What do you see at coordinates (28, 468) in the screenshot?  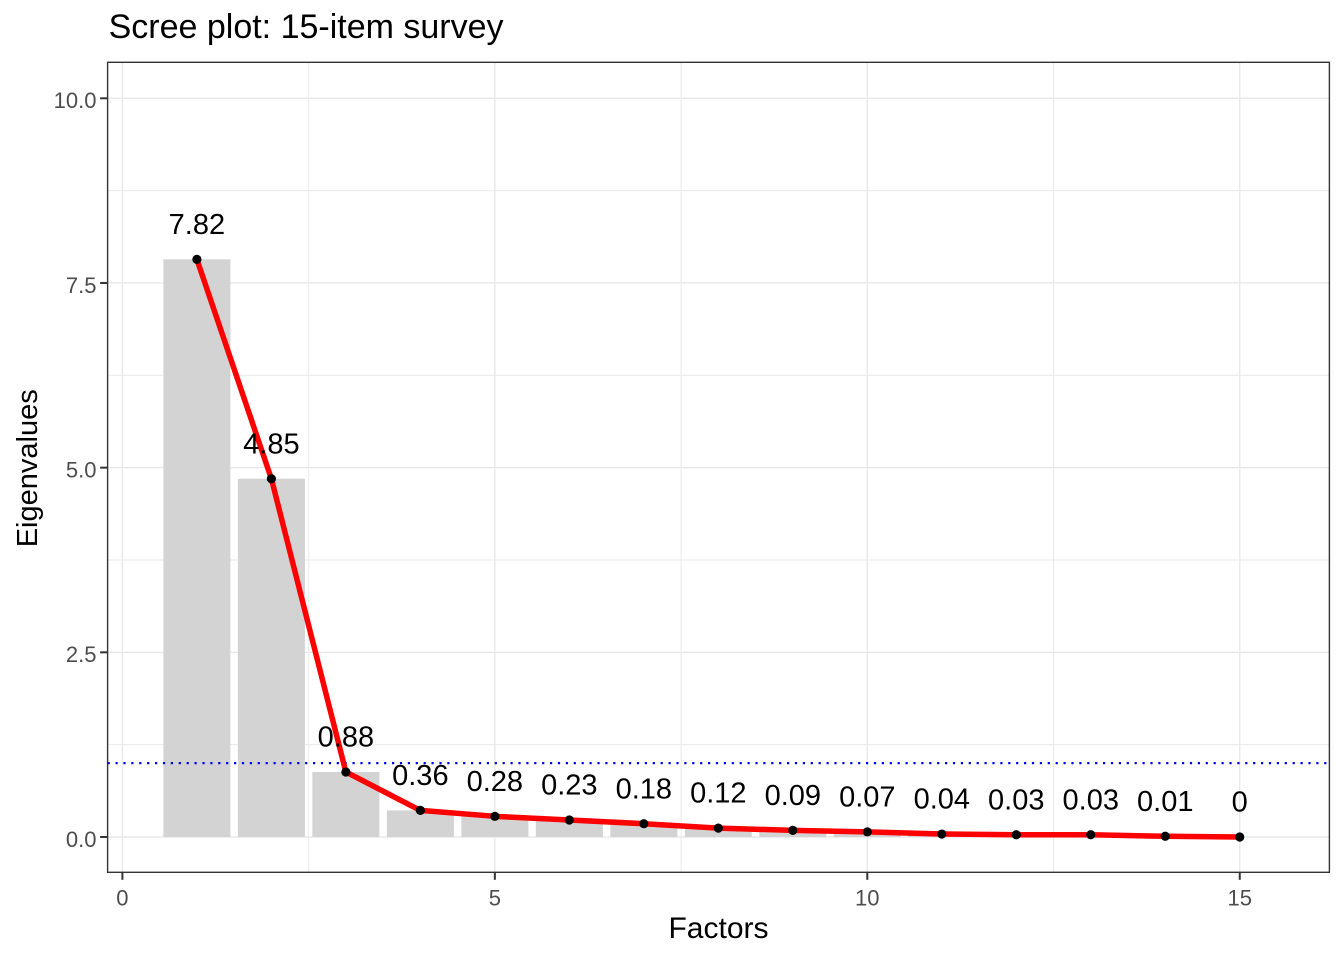 I see `svg-text: Eigenvalues` at bounding box center [28, 468].